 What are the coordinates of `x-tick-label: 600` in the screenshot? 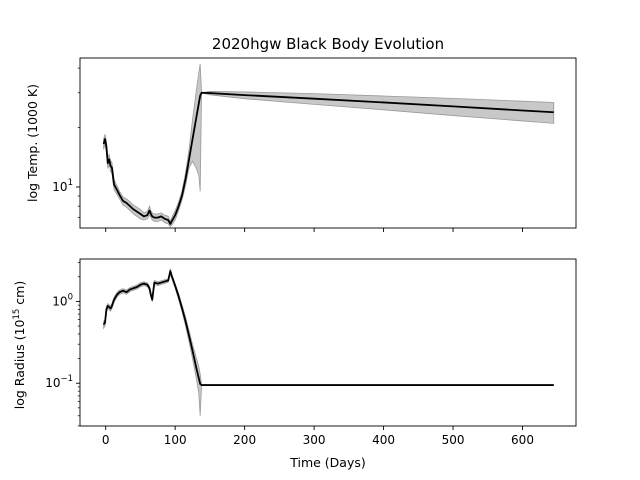 It's located at (522, 440).